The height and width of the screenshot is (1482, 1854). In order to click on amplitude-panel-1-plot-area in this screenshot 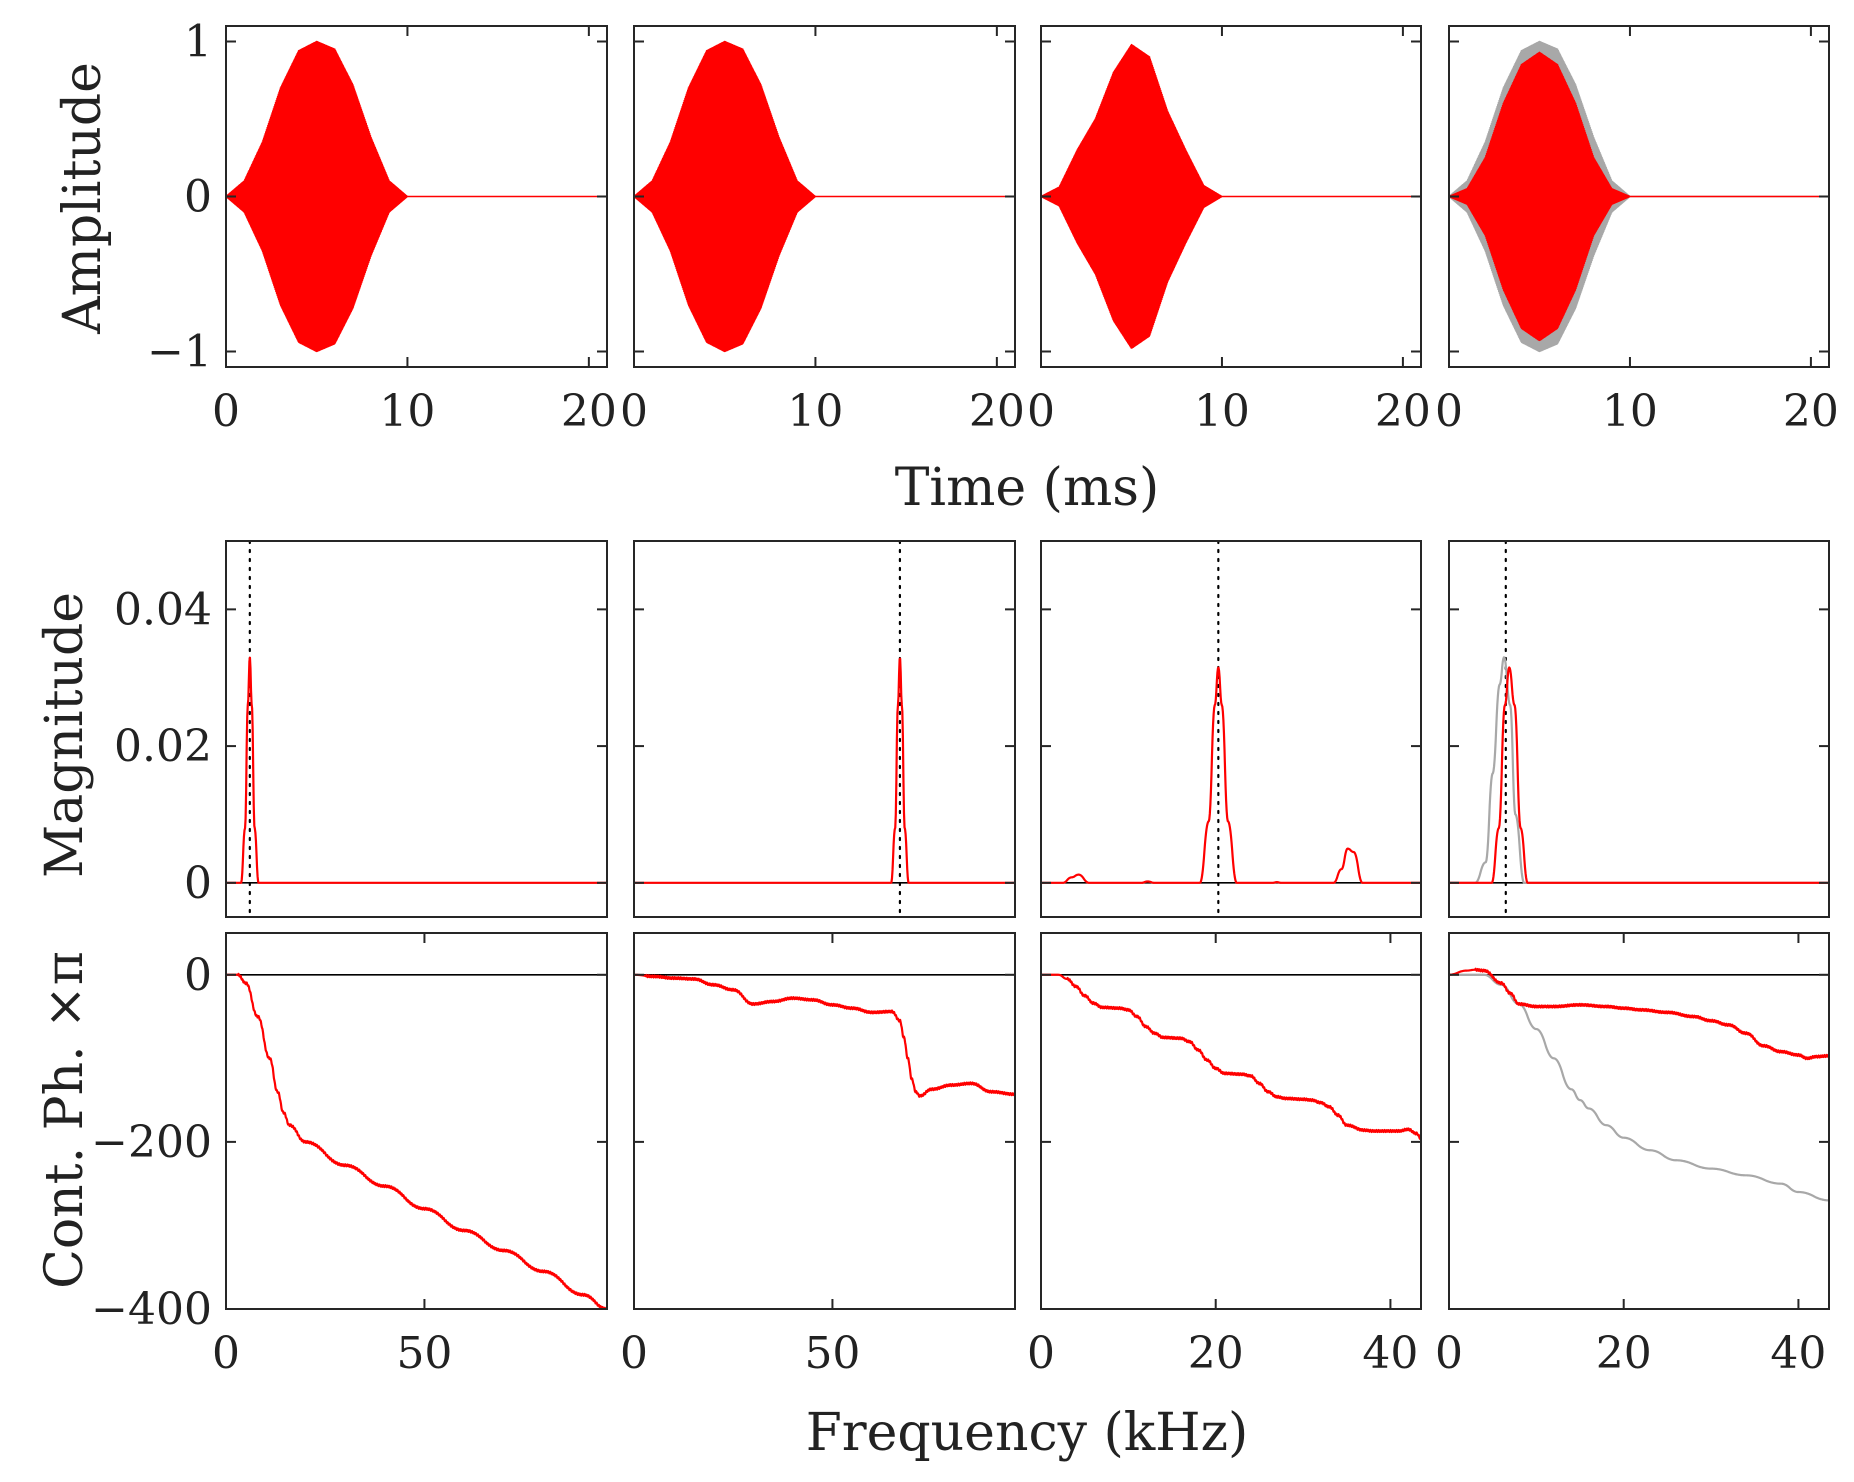, I will do `click(416, 196)`.